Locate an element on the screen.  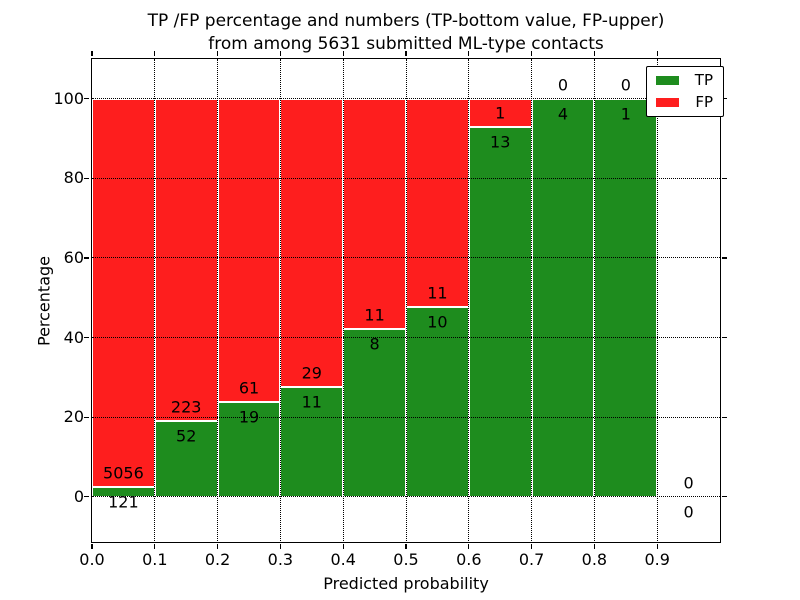
x-tick-label: 0.8 is located at coordinates (594, 559).